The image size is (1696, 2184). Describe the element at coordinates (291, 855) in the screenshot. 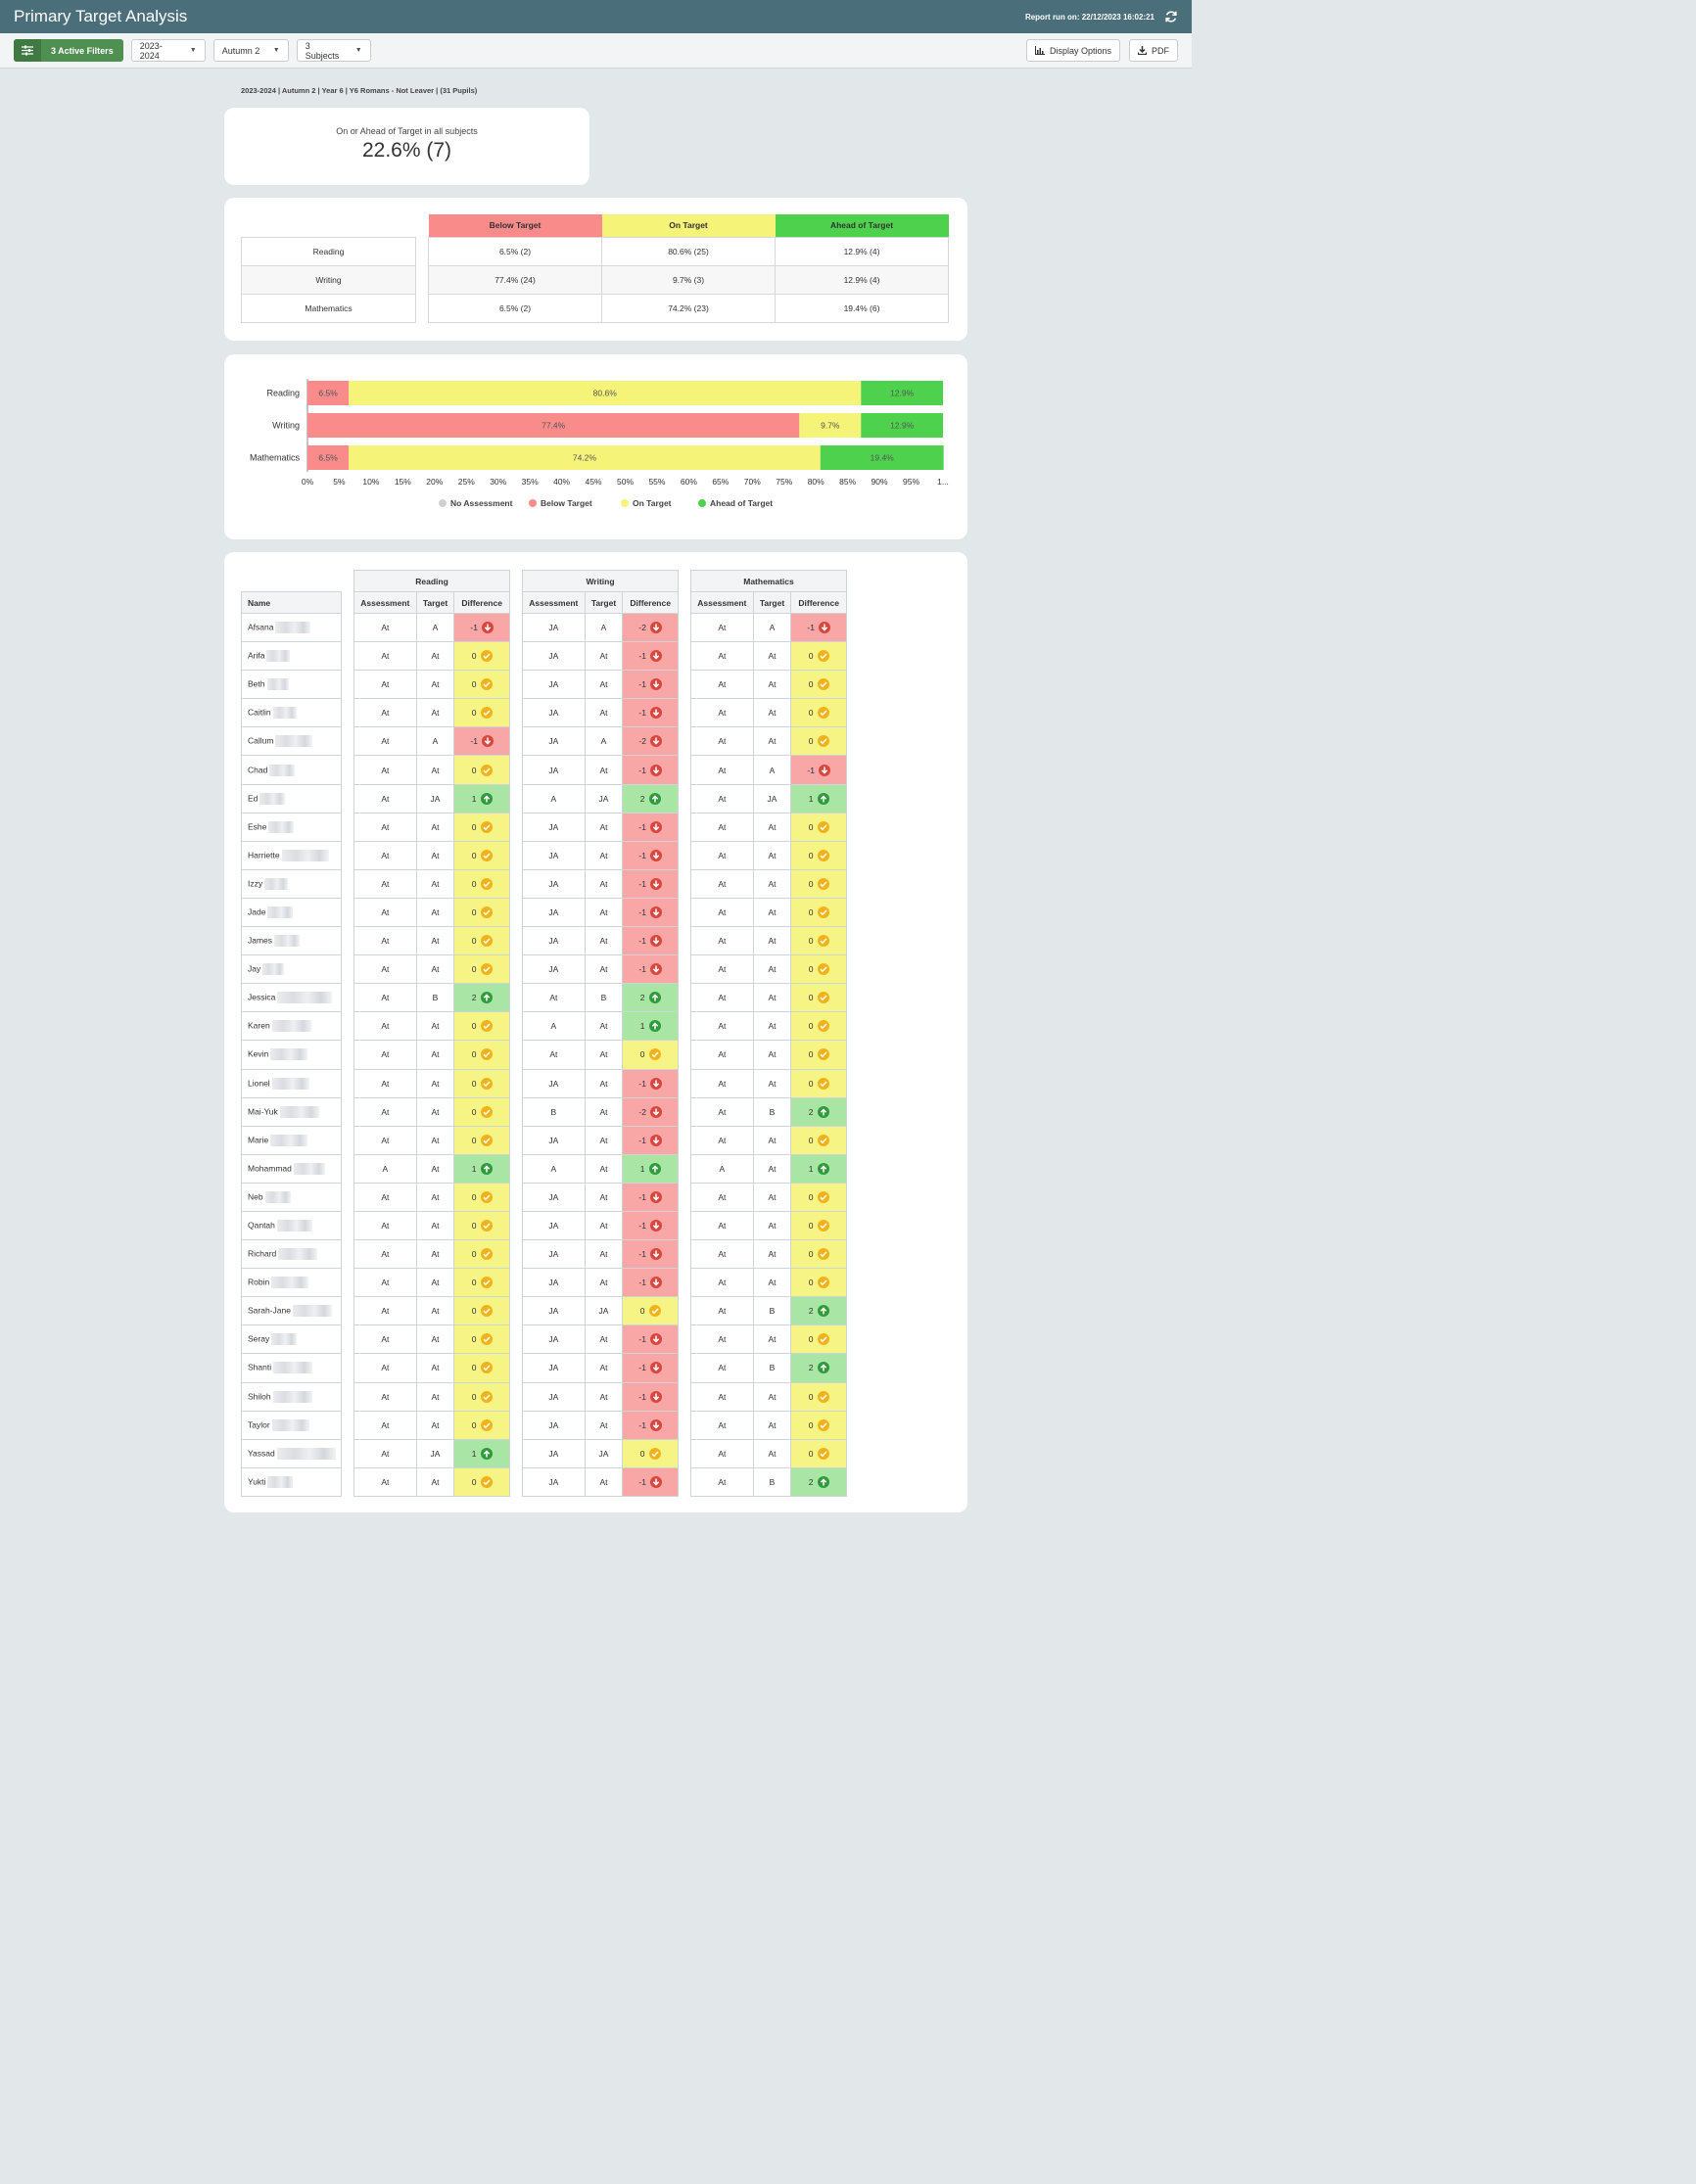

I see `pupil-name-cell: Harriette` at that location.